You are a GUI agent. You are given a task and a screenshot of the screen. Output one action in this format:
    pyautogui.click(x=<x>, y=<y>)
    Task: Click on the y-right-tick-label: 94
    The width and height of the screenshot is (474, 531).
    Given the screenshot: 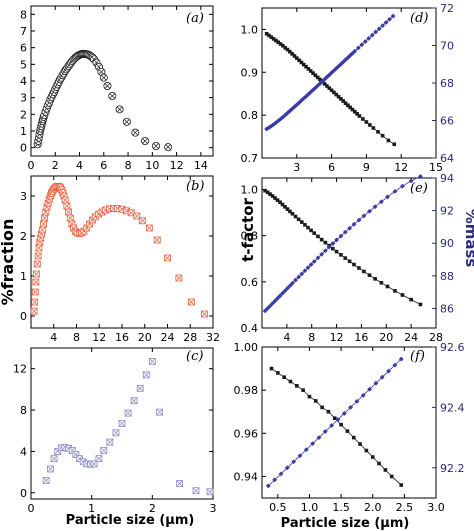 What is the action you would take?
    pyautogui.click(x=447, y=178)
    